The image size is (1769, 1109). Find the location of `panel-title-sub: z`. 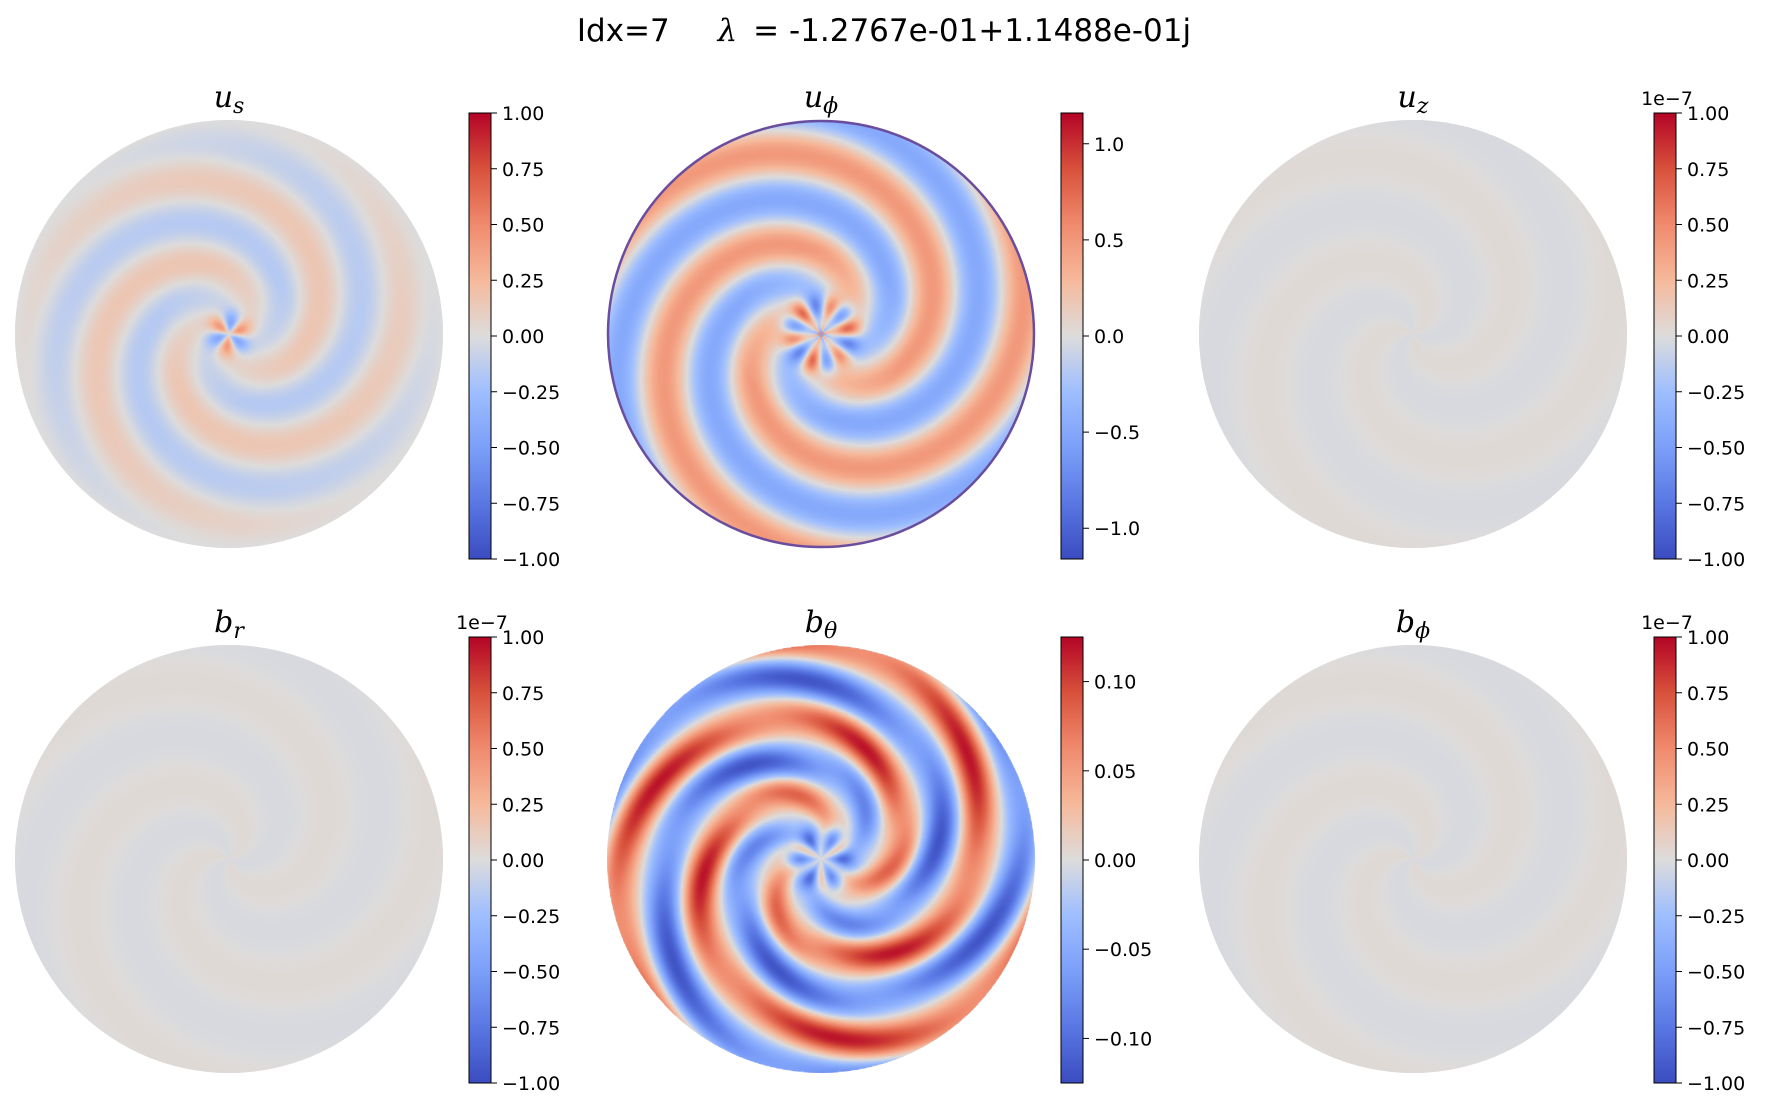

panel-title-sub: z is located at coordinates (1422, 106).